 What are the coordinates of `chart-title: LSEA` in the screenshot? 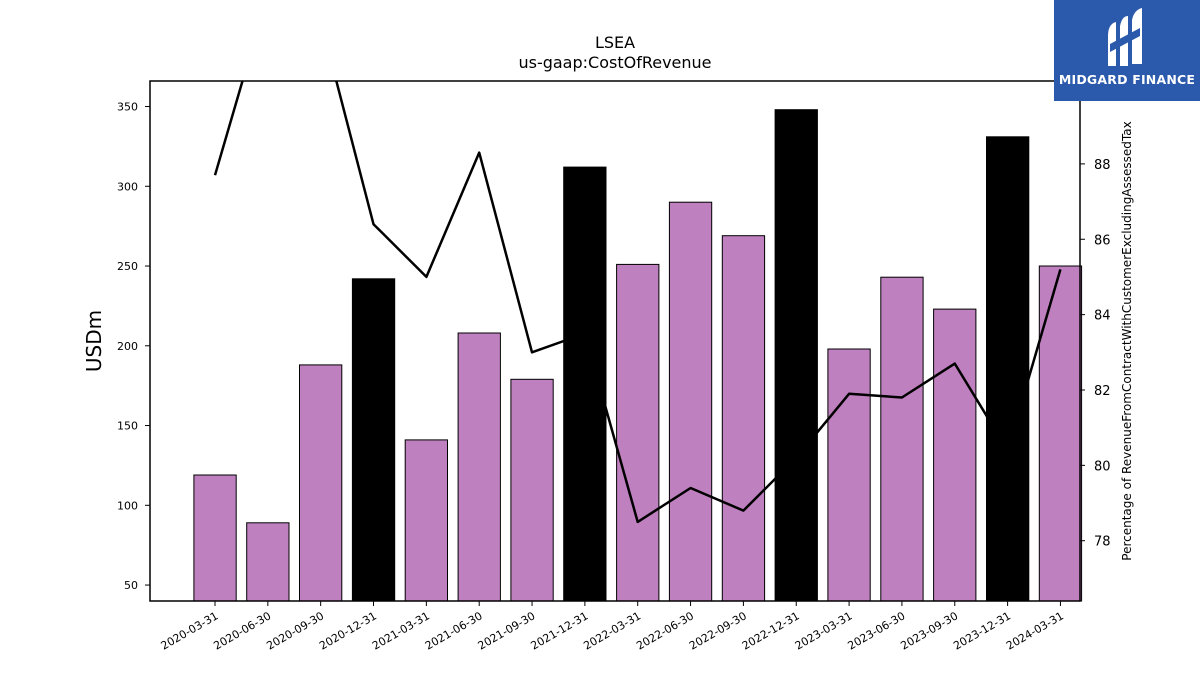 It's located at (615, 42).